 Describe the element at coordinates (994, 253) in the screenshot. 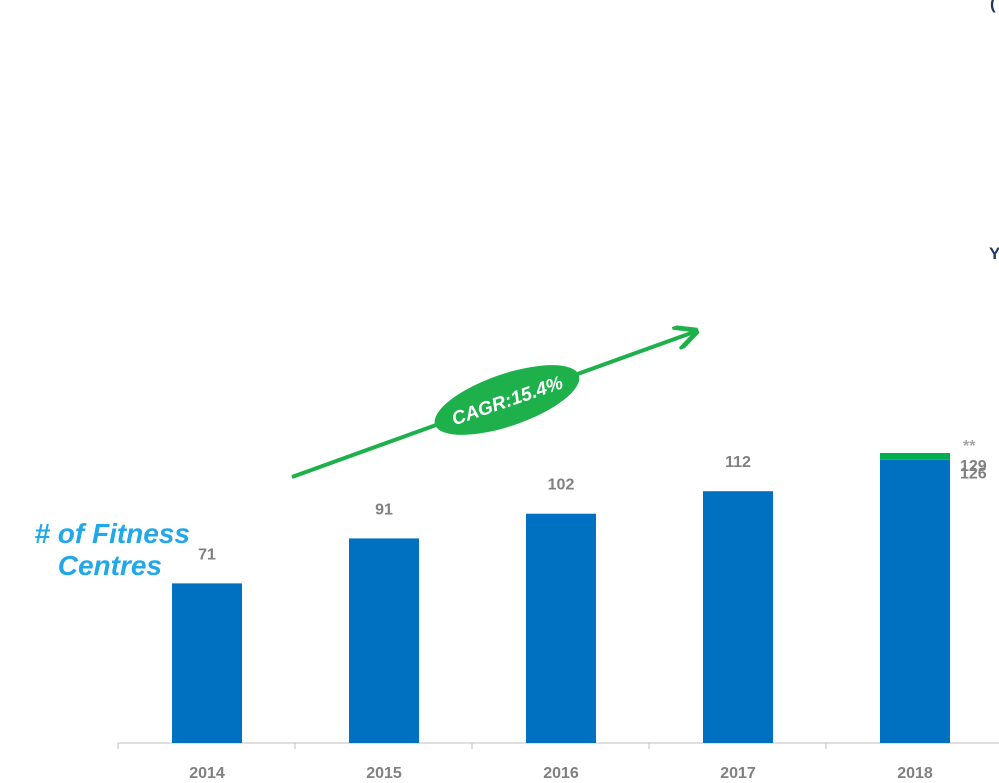

I see `edge-text-right-mid: Y` at that location.